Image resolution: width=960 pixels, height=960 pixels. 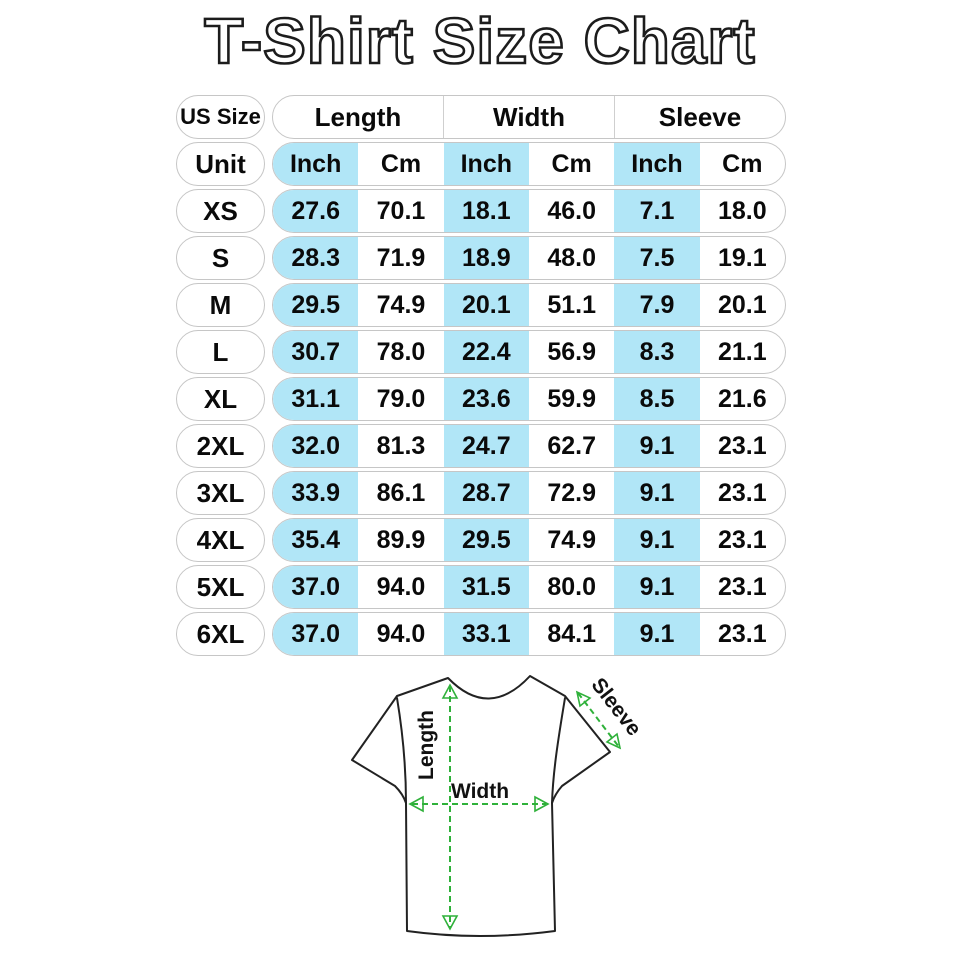 What do you see at coordinates (480, 791) in the screenshot?
I see `width-arrow-label: Width` at bounding box center [480, 791].